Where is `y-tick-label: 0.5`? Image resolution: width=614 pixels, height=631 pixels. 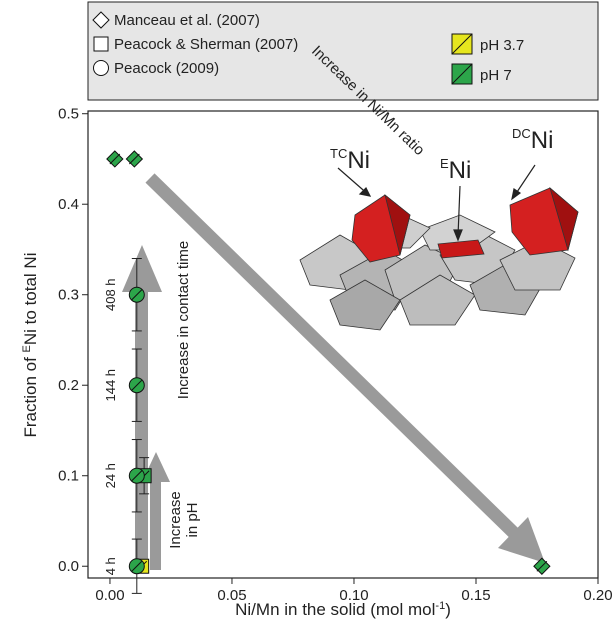 y-tick-label: 0.5 is located at coordinates (68, 114).